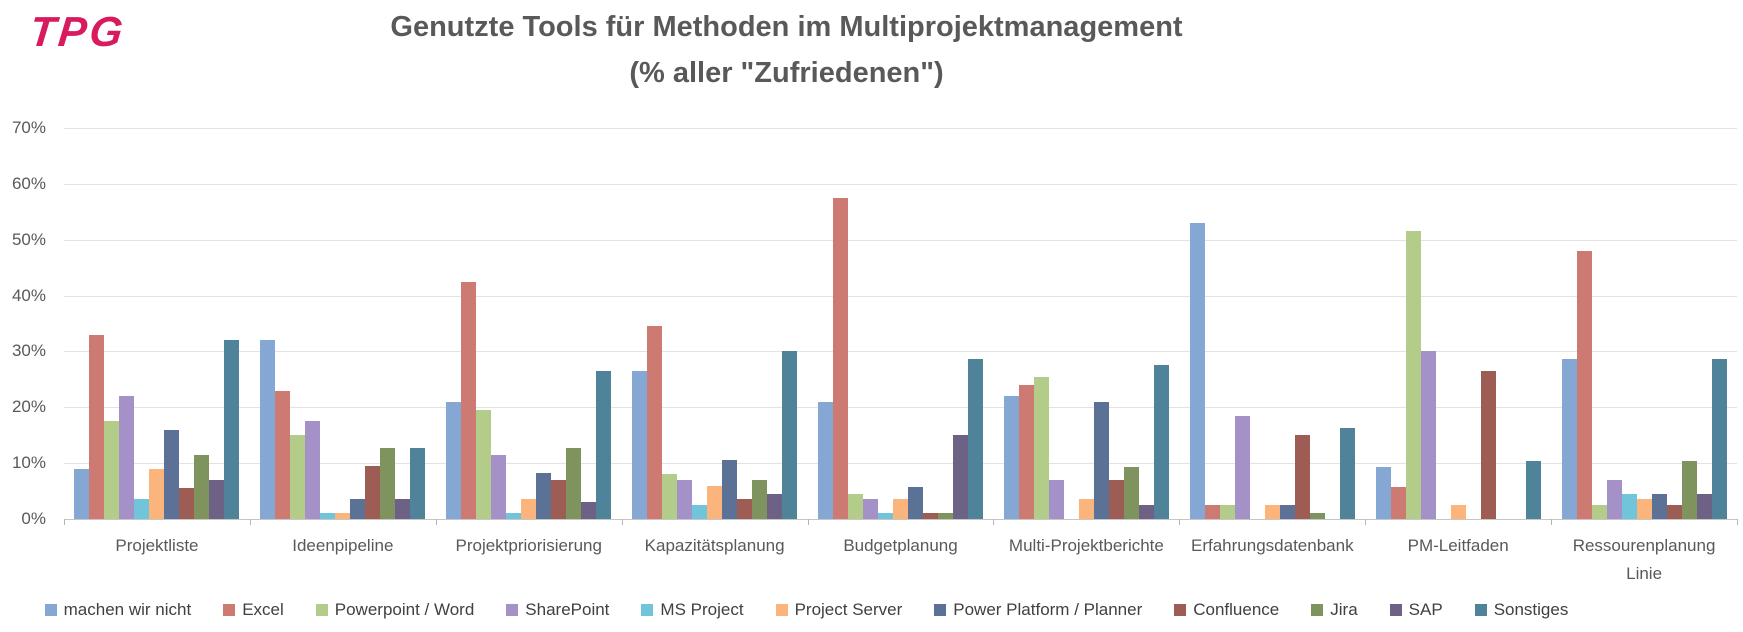  Describe the element at coordinates (28, 239) in the screenshot. I see `y-axis-tick-label: 50%` at that location.